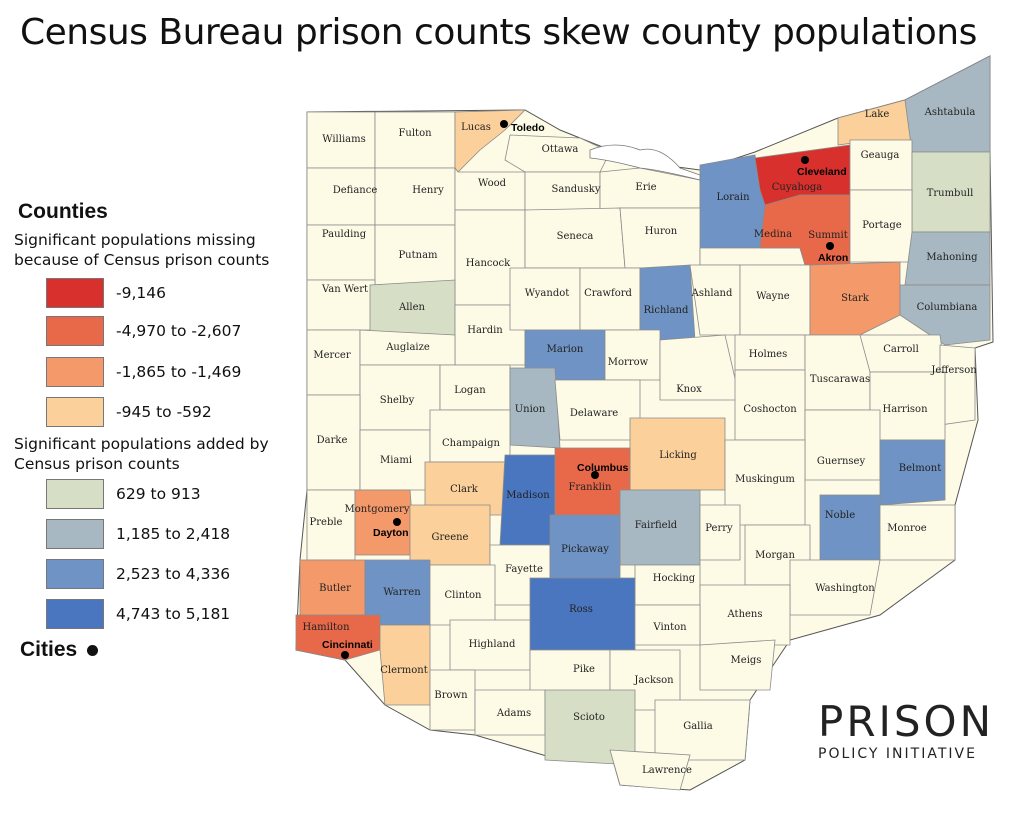 The height and width of the screenshot is (824, 1024). Describe the element at coordinates (842, 445) in the screenshot. I see `county-guernsey` at that location.